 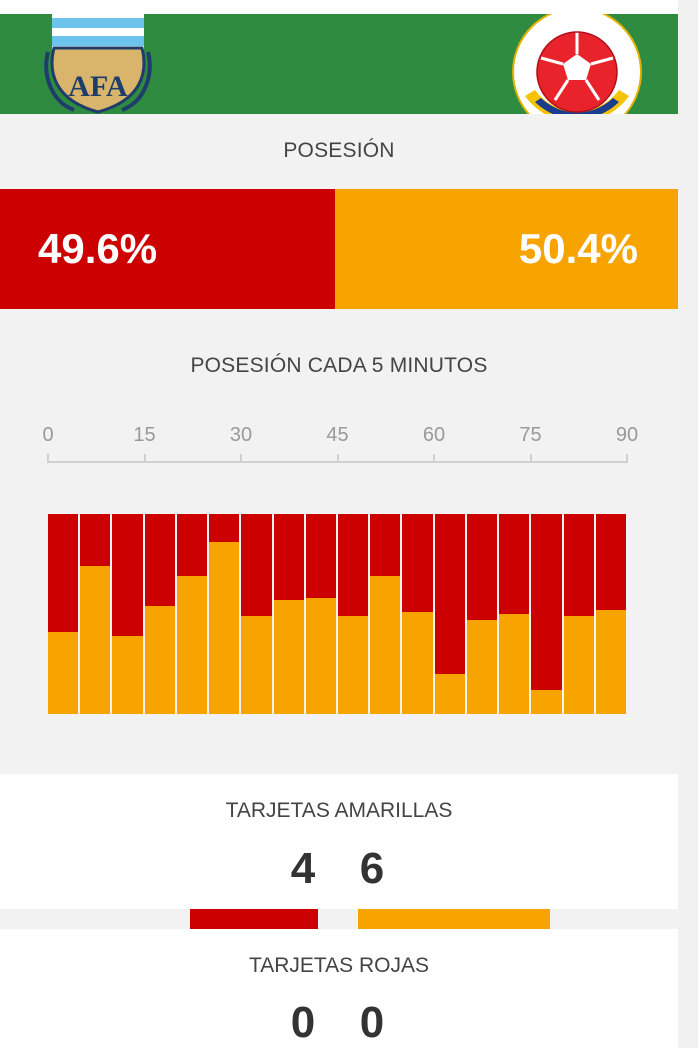 I want to click on team-header: AFA, so click(x=339, y=64).